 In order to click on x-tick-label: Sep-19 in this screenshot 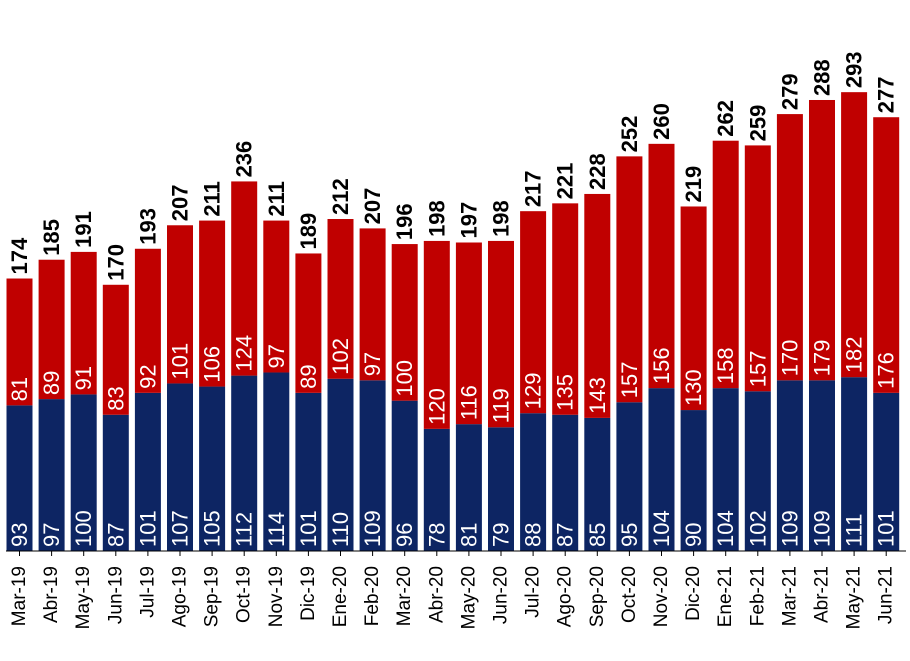, I will do `click(212, 596)`.